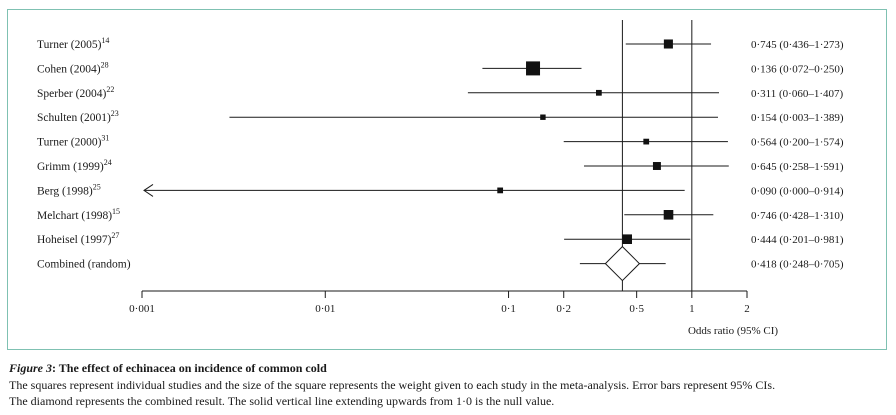 The height and width of the screenshot is (415, 896). What do you see at coordinates (797, 45) in the screenshot?
I see `study-value-label: 0·745 (0·436–1·273)` at bounding box center [797, 45].